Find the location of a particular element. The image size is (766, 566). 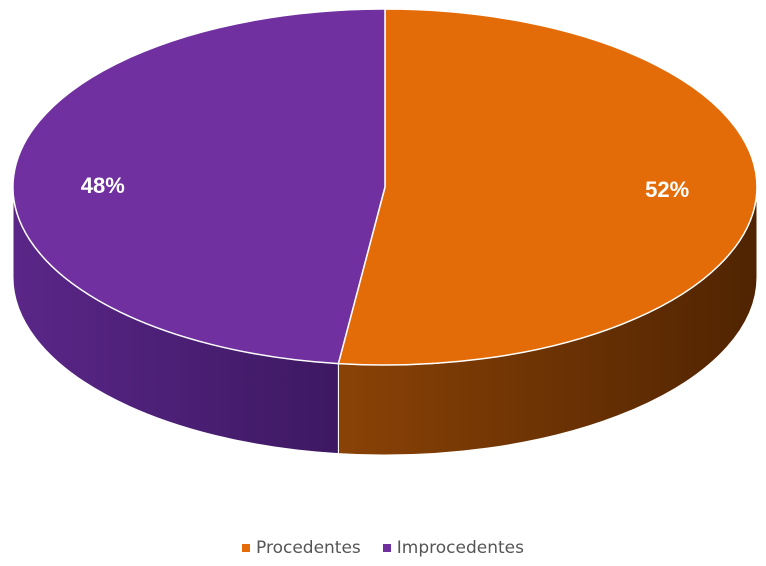

legend-item-improcedentes: Improcedentes is located at coordinates (453, 548).